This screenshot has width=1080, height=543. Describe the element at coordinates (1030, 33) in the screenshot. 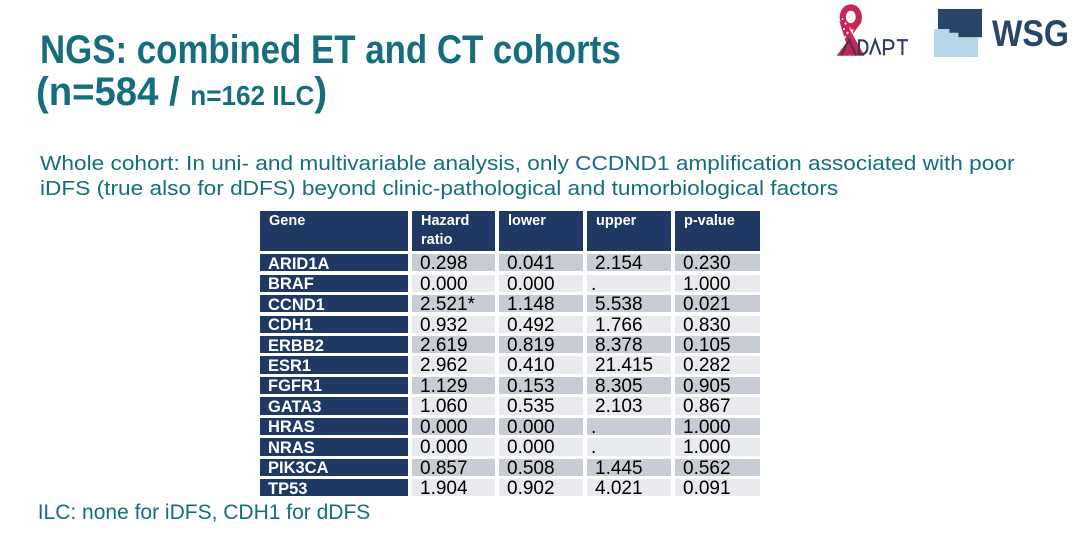

I see `svg-text: WSG` at that location.